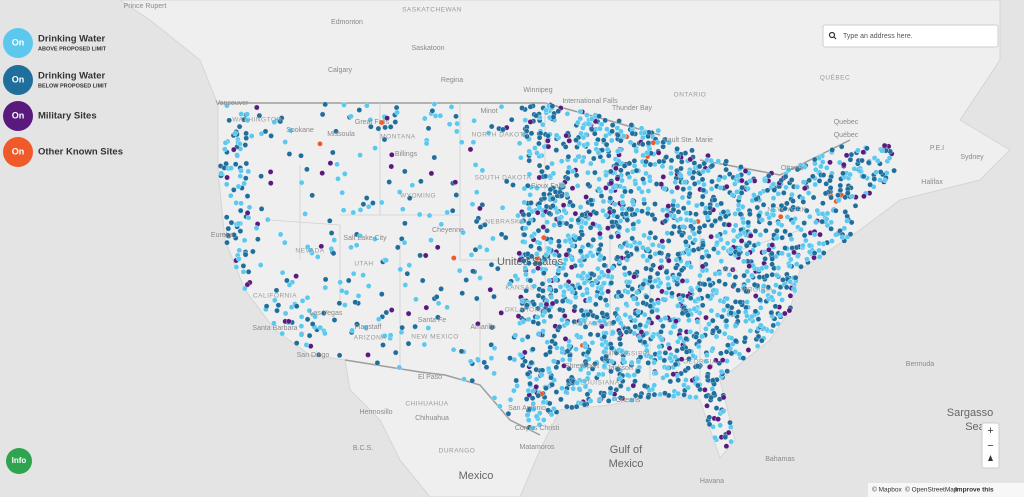 The height and width of the screenshot is (502, 1024). Describe the element at coordinates (974, 490) in the screenshot. I see `attribution-improve: Improve this` at that location.